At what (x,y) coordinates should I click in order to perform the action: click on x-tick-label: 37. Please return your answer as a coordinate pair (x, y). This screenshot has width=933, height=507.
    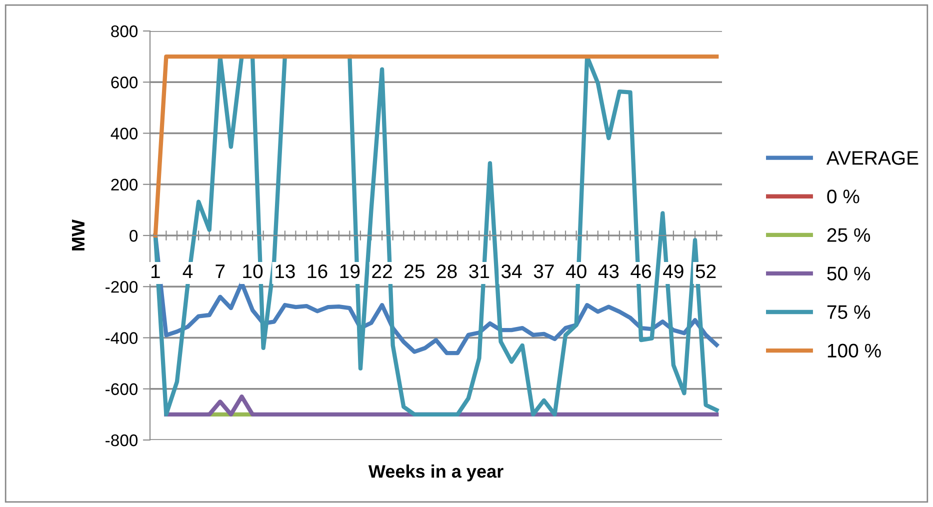
    Looking at the image, I should click on (544, 271).